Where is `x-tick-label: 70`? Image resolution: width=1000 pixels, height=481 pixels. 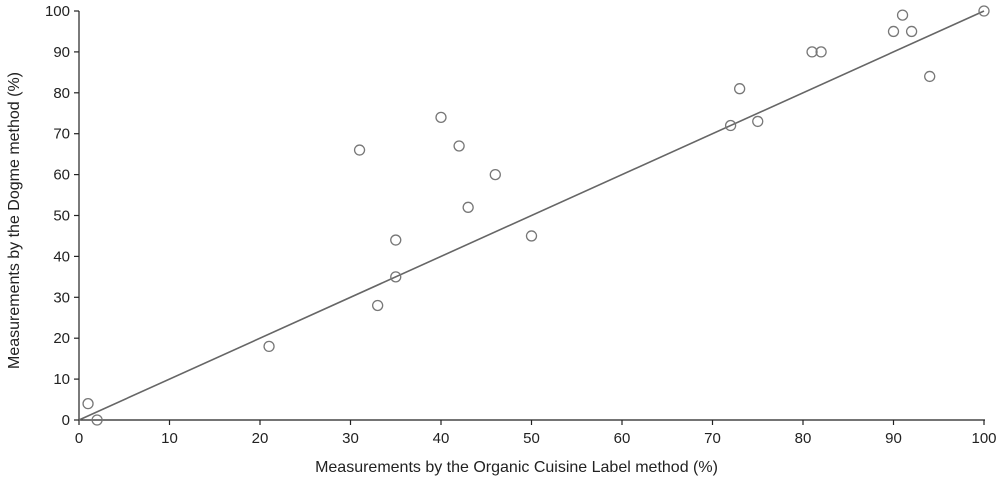 x-tick-label: 70 is located at coordinates (712, 438).